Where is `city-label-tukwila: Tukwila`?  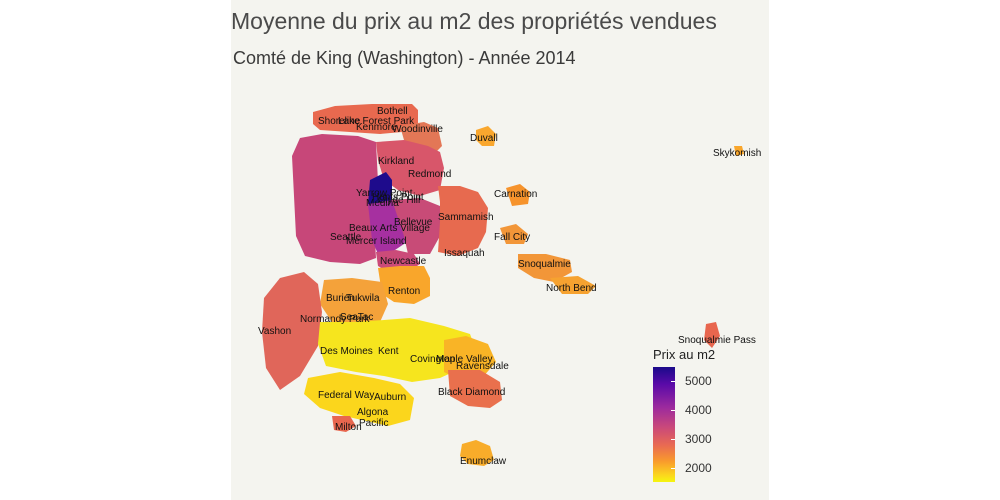
city-label-tukwila: Tukwila is located at coordinates (363, 298).